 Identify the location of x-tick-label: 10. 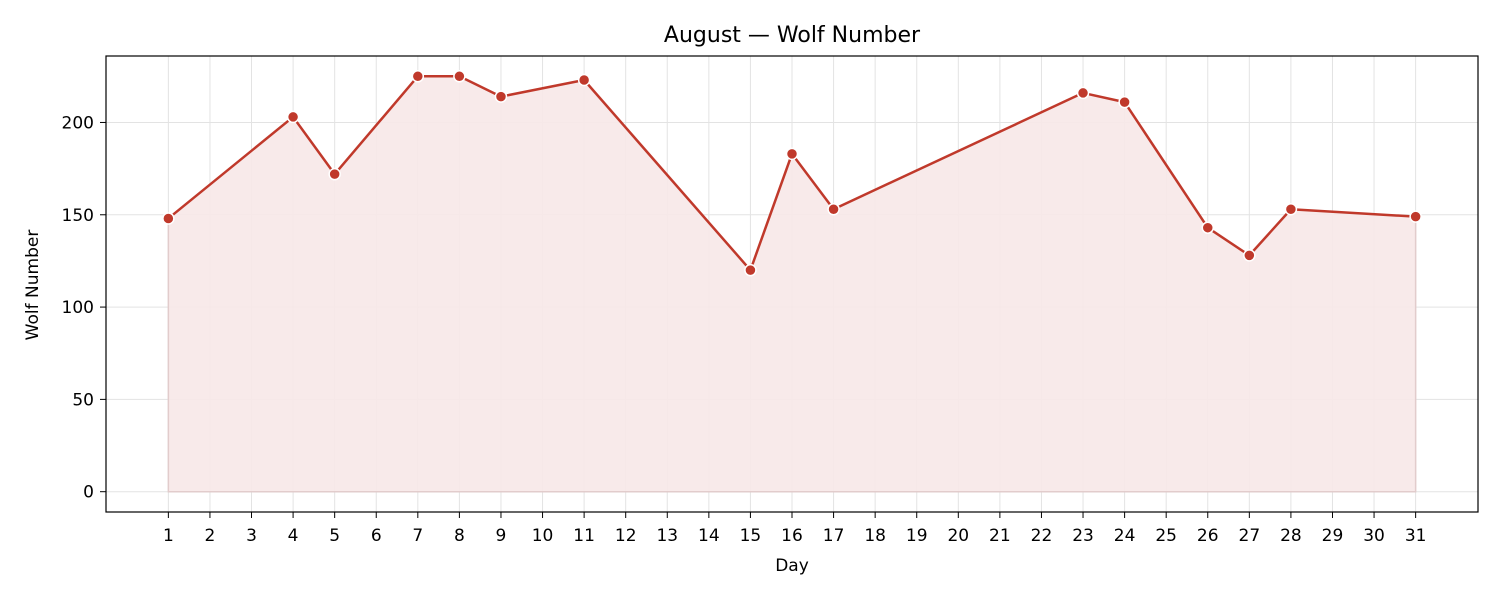
(543, 536).